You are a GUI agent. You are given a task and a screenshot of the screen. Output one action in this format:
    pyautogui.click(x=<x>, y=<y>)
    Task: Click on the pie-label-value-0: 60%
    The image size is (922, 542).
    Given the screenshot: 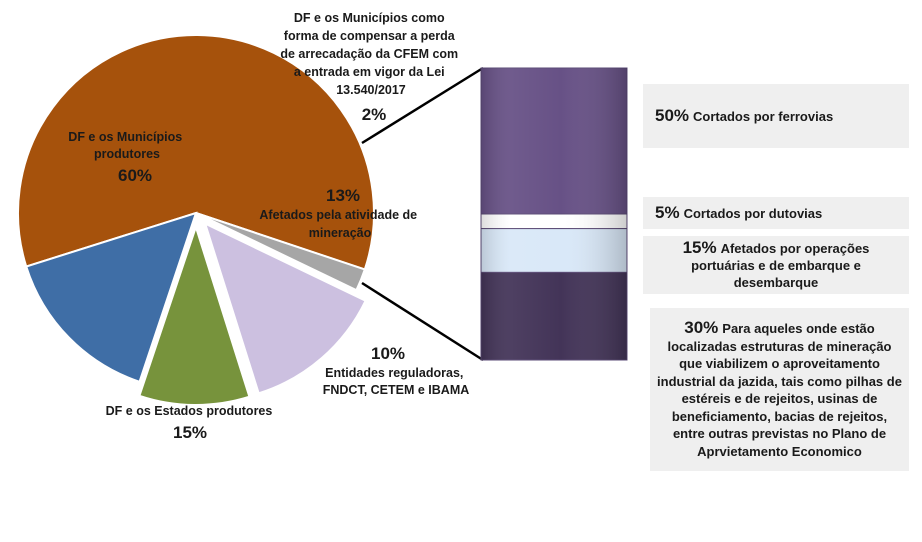 What is the action you would take?
    pyautogui.click(x=135, y=175)
    